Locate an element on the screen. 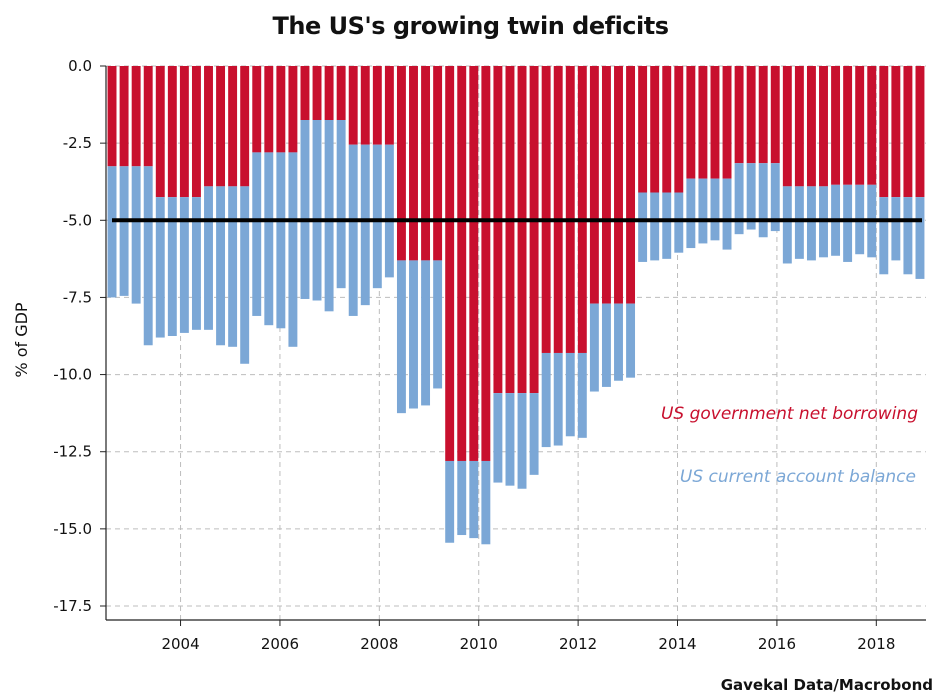 The image size is (941, 698). x-tick-label: 2018 is located at coordinates (876, 644).